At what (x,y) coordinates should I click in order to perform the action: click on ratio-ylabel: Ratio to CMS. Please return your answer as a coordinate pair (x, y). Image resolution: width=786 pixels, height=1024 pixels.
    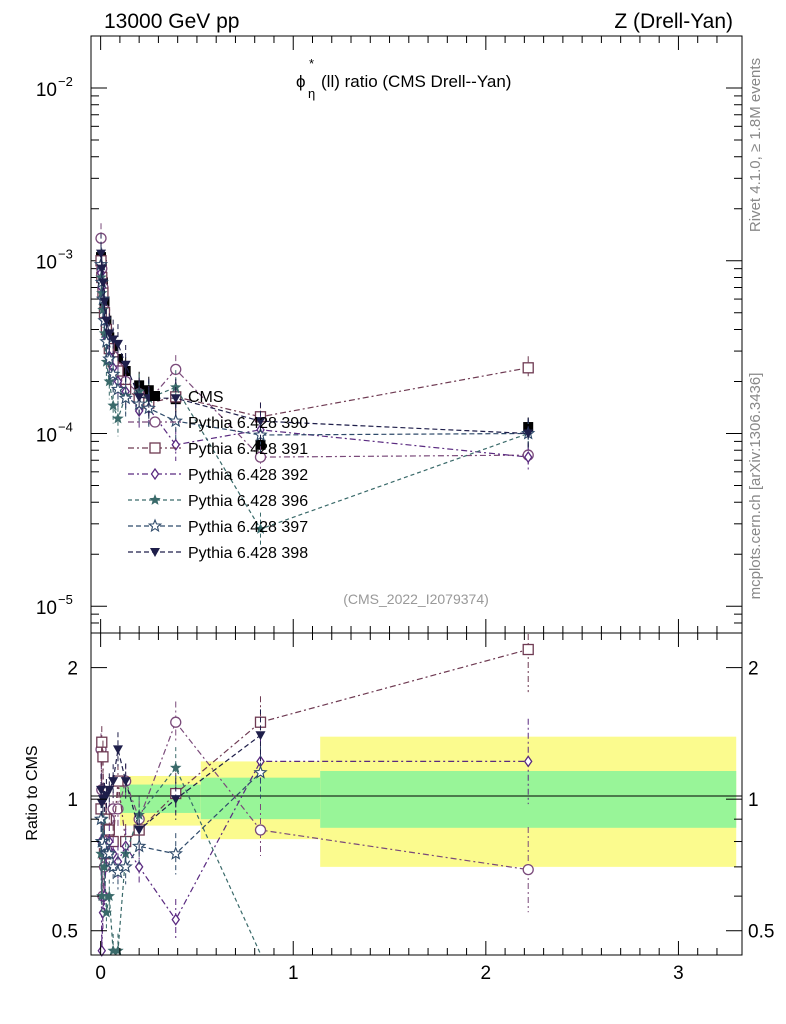
    Looking at the image, I should click on (32, 792).